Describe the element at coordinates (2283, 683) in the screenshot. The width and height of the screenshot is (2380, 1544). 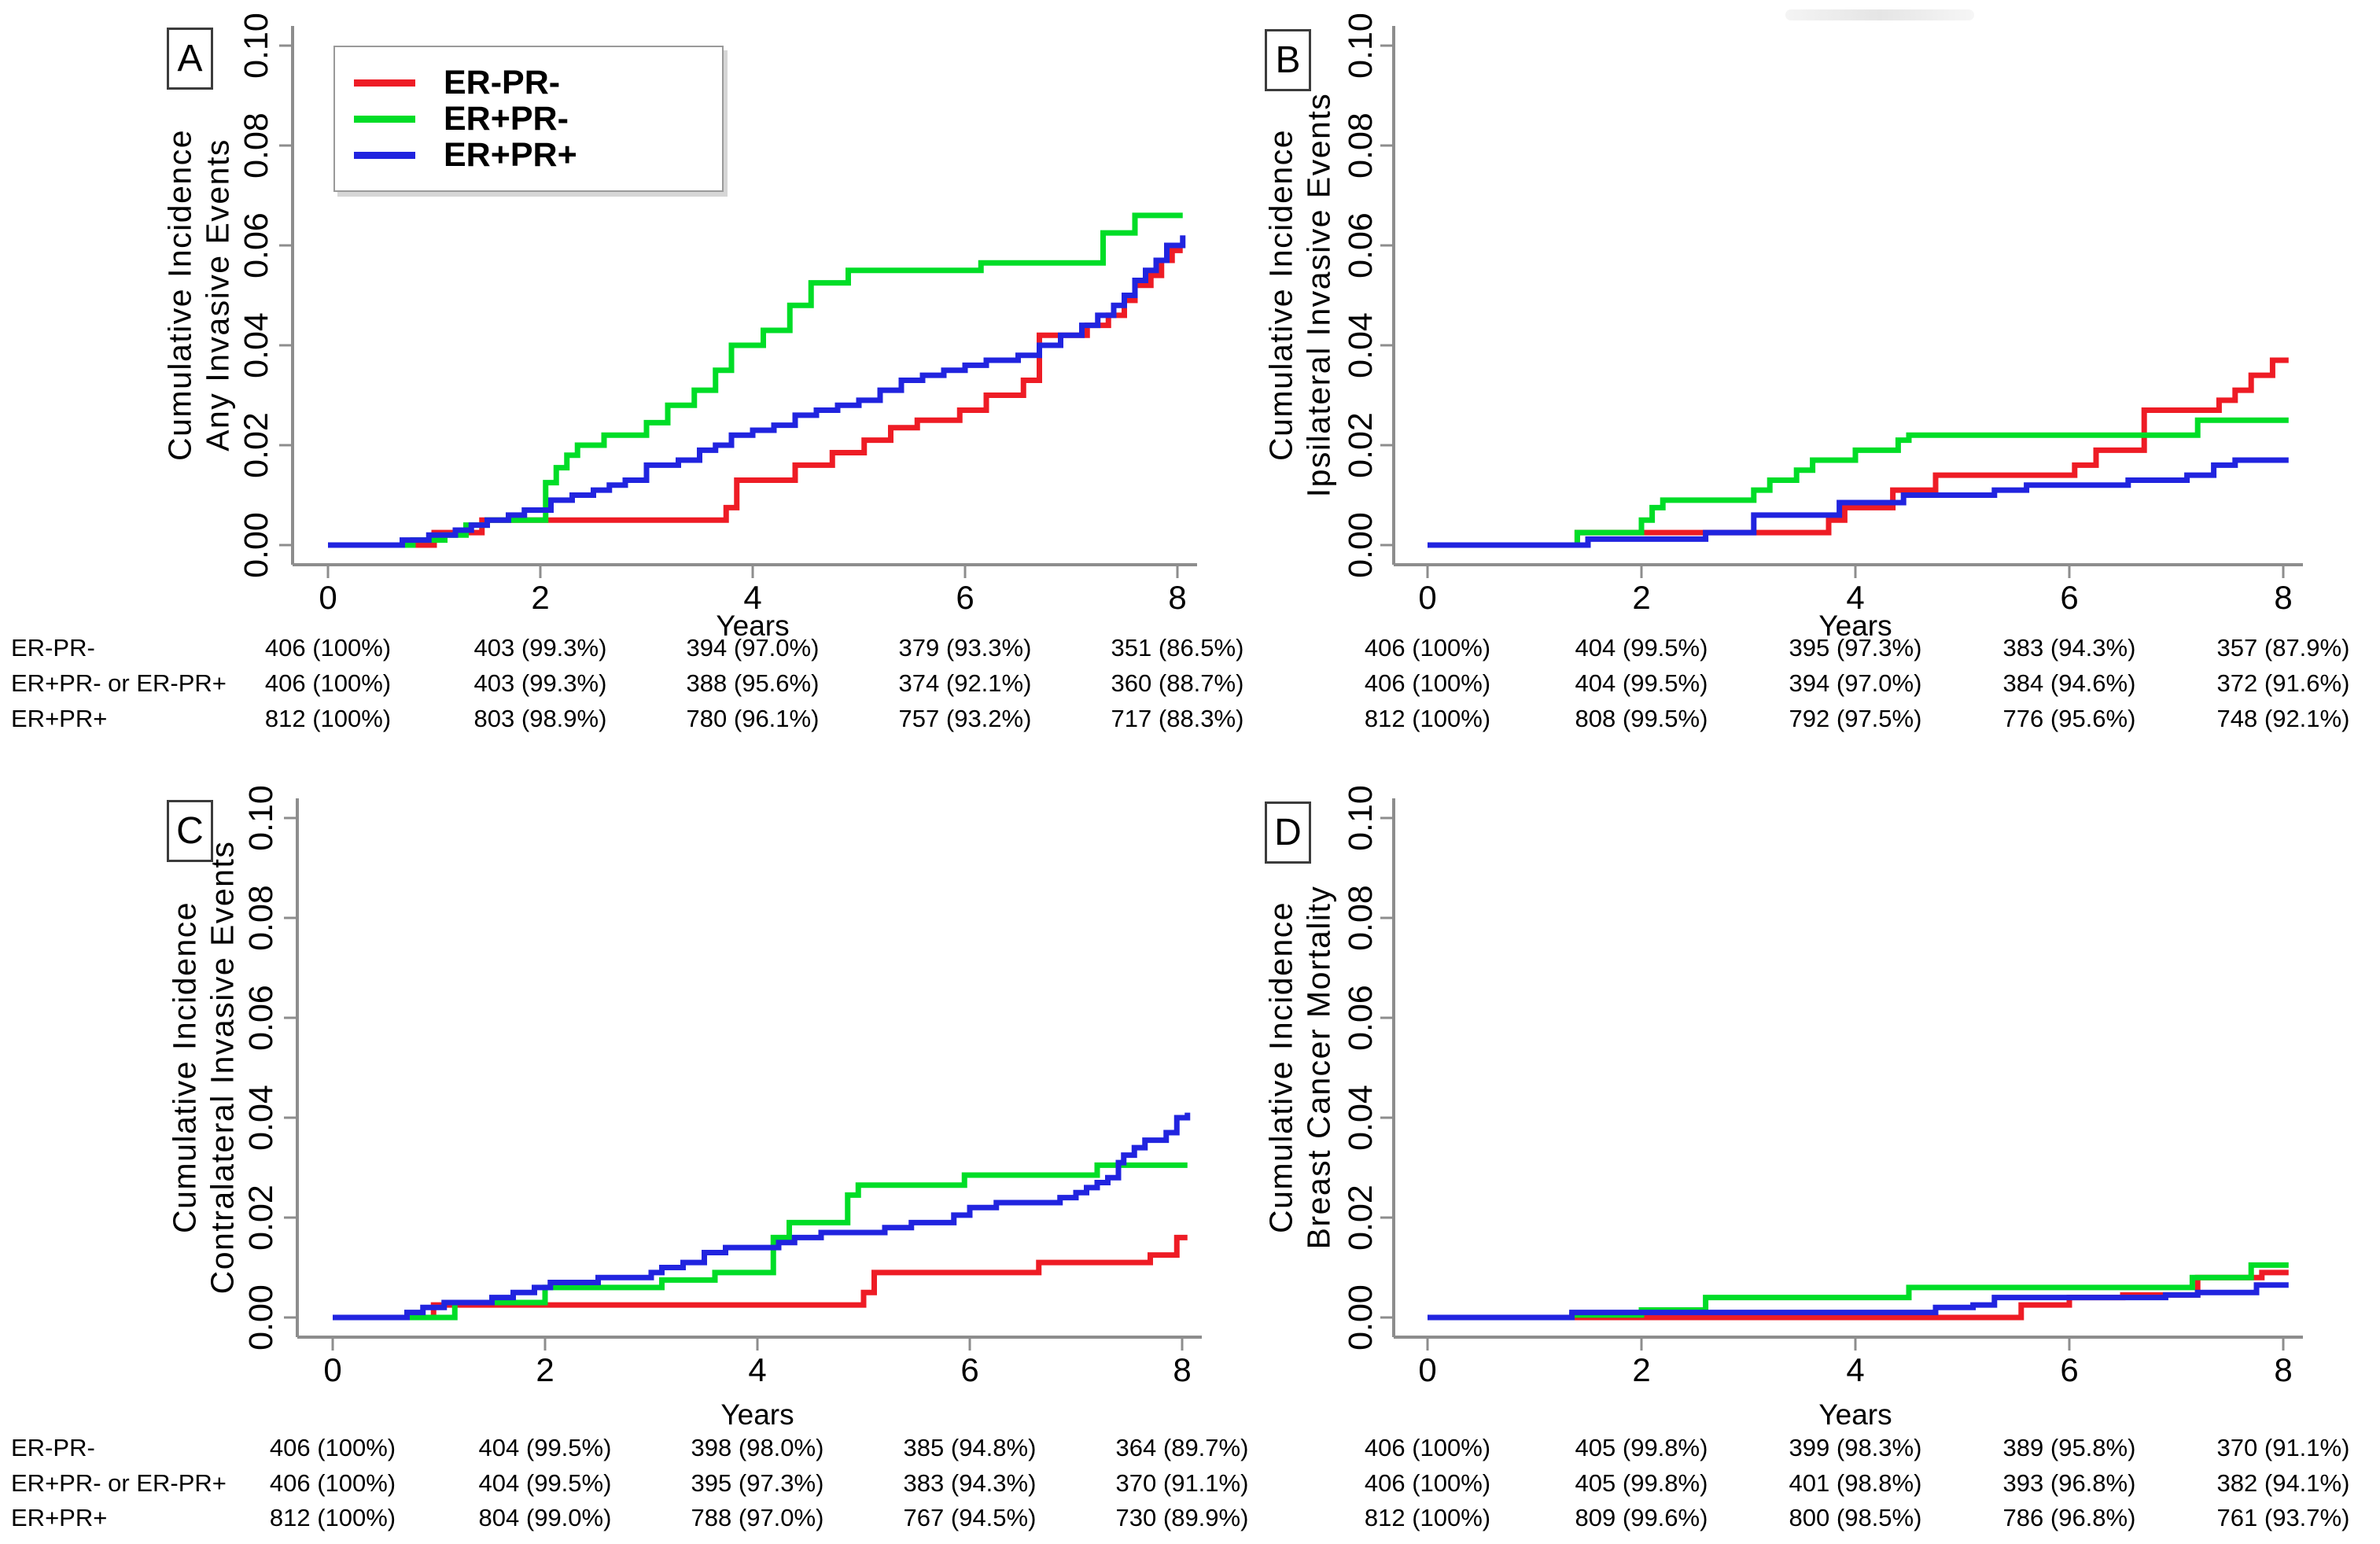
I see `risk-cell: 372 (91.6%)` at that location.